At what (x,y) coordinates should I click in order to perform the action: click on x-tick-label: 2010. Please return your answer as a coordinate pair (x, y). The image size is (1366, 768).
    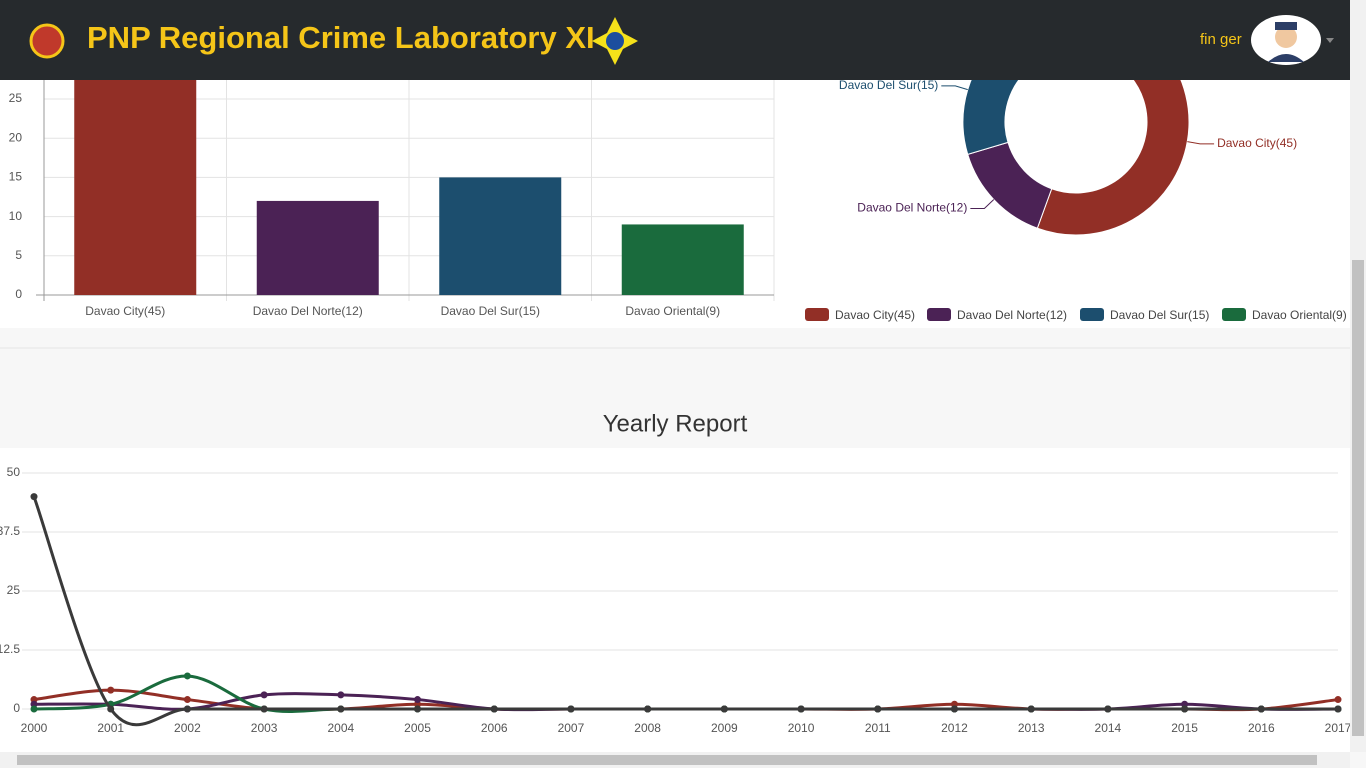
    Looking at the image, I should click on (801, 728).